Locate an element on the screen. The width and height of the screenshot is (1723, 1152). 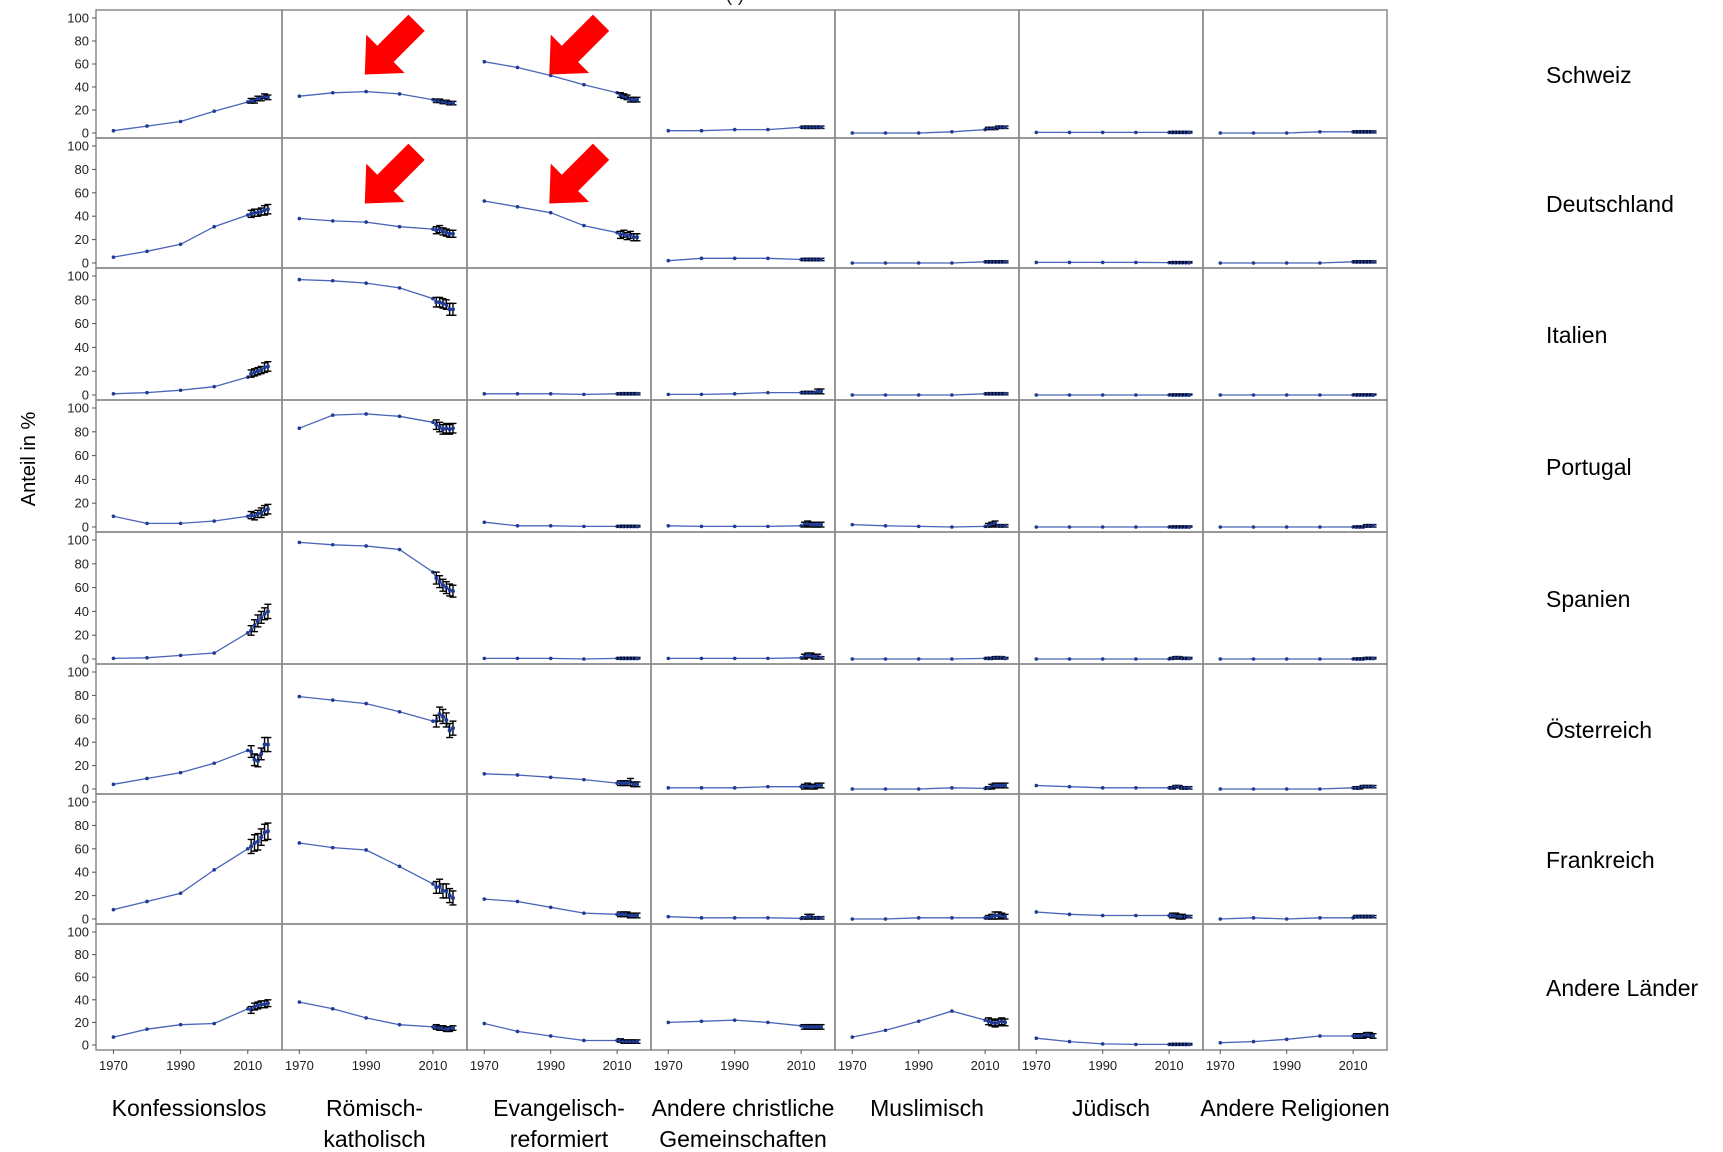
x-tick-label: 1990 is located at coordinates (366, 1065).